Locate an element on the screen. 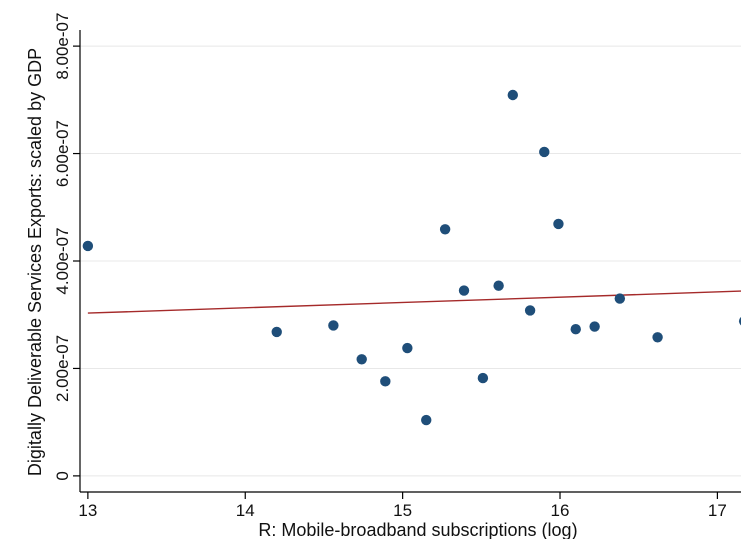 This screenshot has height=539, width=741. y-tick-label: 0 is located at coordinates (62, 475).